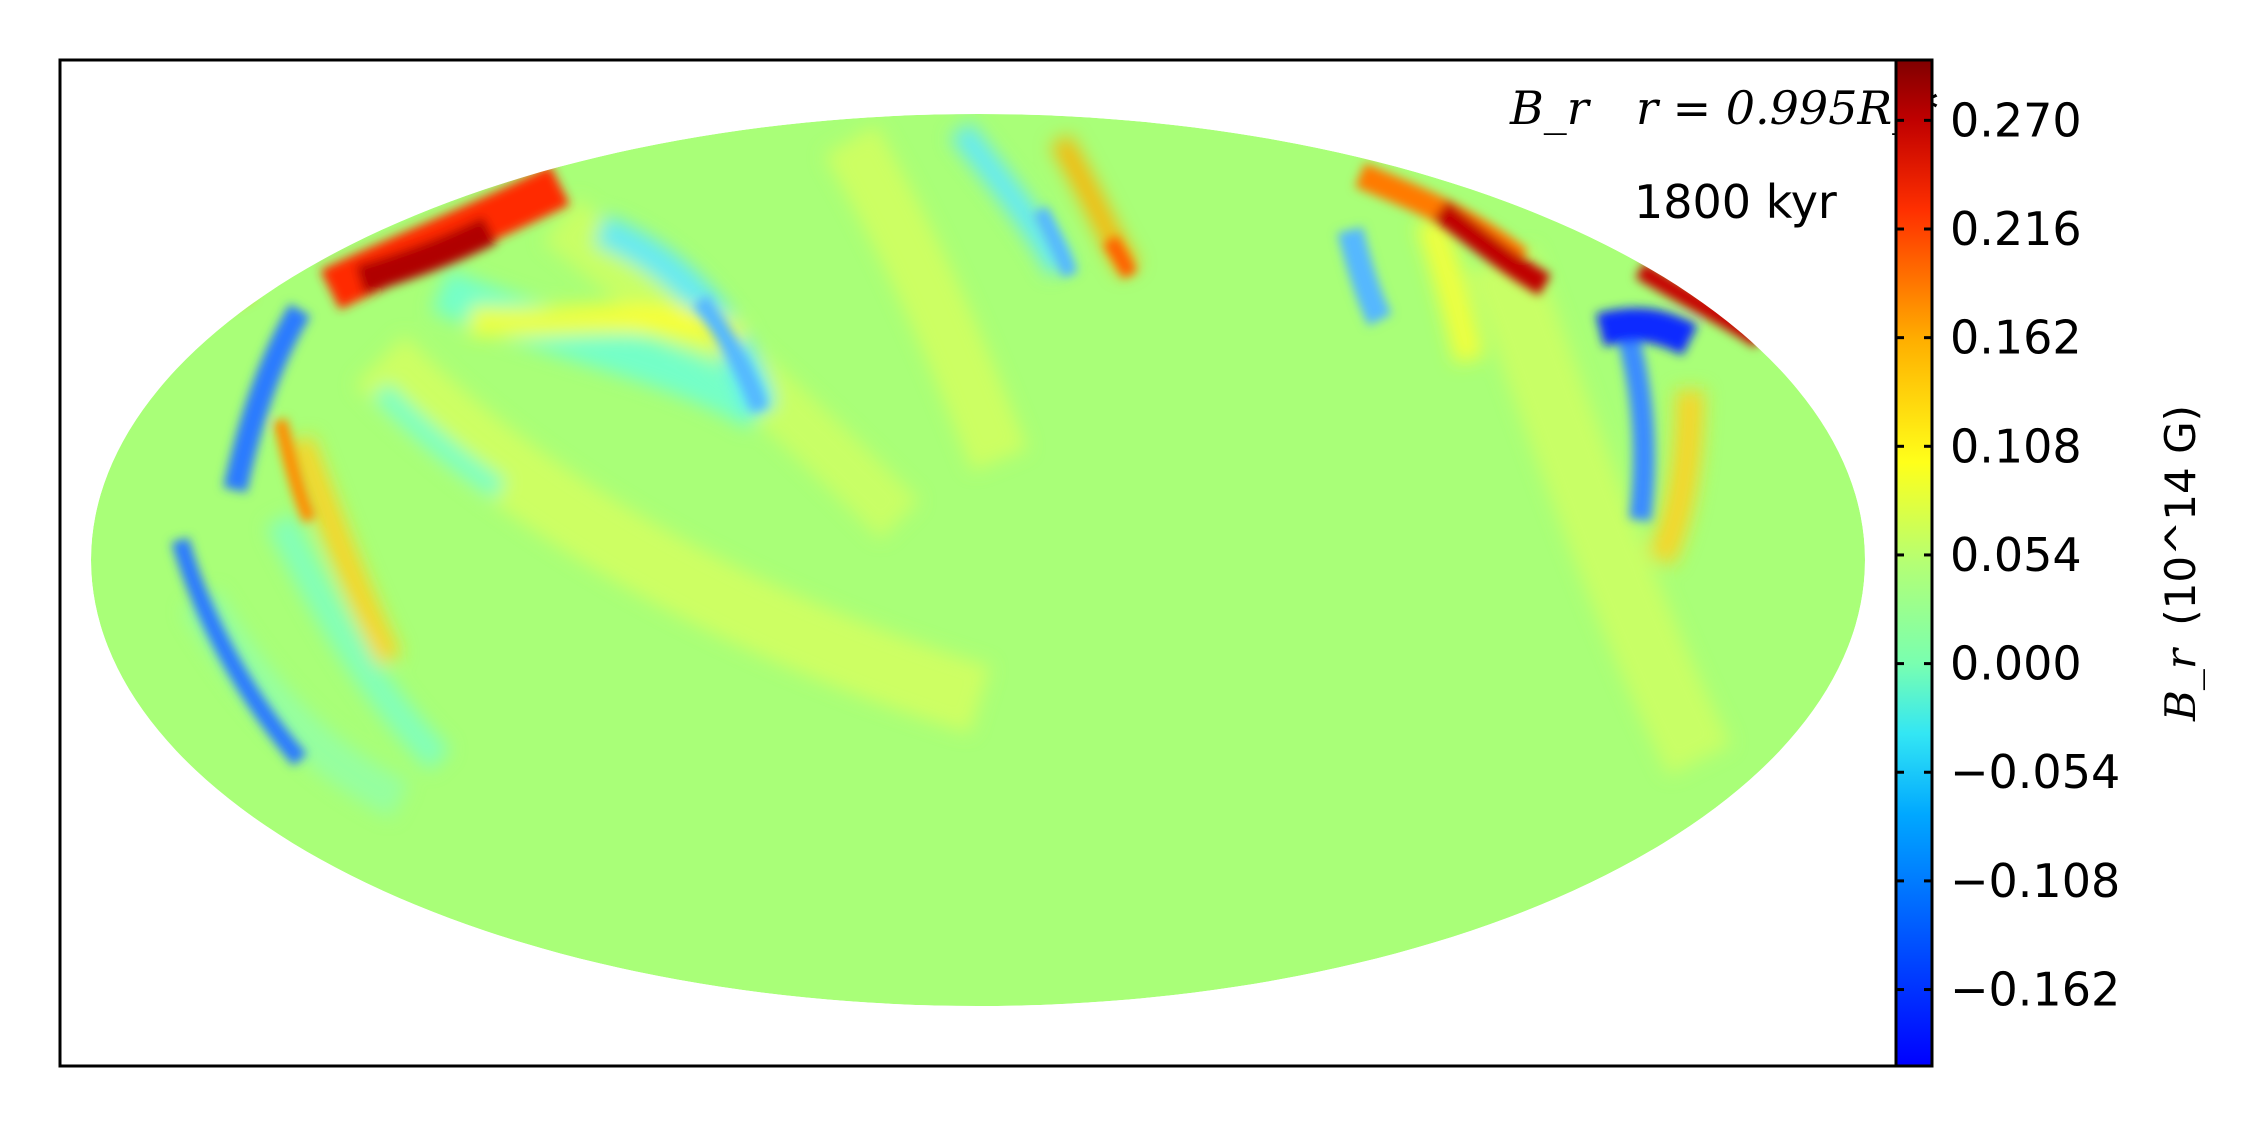  Describe the element at coordinates (2035, 772) in the screenshot. I see `colorbar-tick-label: −0.054` at that location.